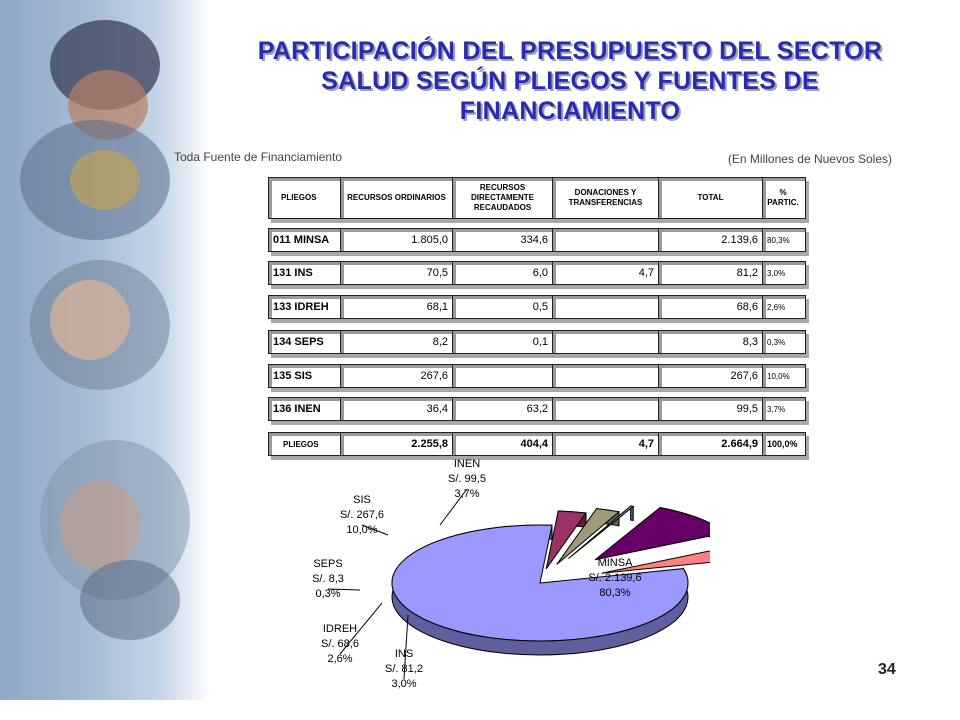 This screenshot has width=960, height=720. Describe the element at coordinates (784, 444) in the screenshot. I see `total-pct: 100,0%` at that location.